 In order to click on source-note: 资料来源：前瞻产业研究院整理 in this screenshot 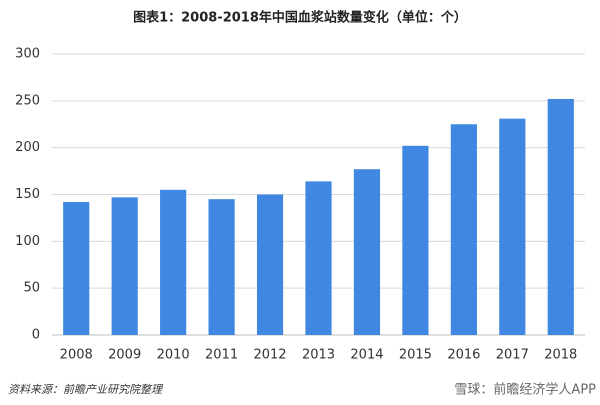, I will do `click(86, 389)`.